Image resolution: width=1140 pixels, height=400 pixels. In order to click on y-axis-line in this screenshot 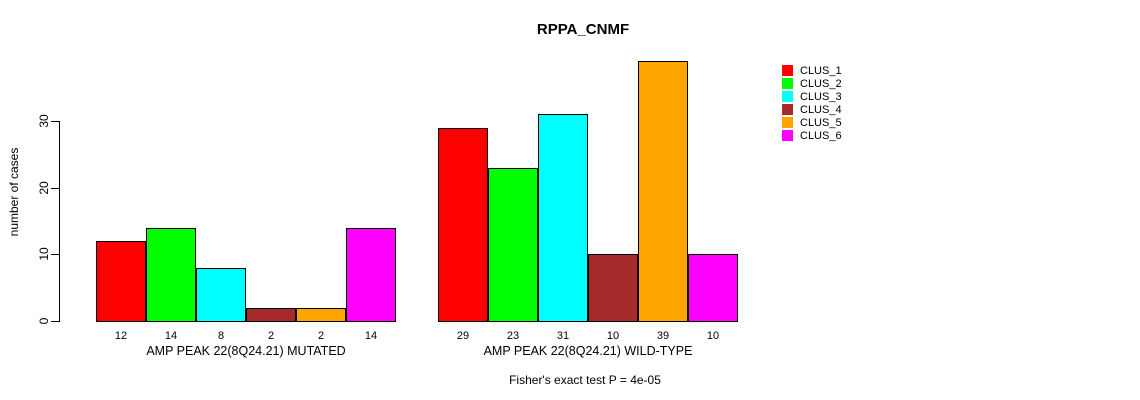, I will do `click(59, 221)`.